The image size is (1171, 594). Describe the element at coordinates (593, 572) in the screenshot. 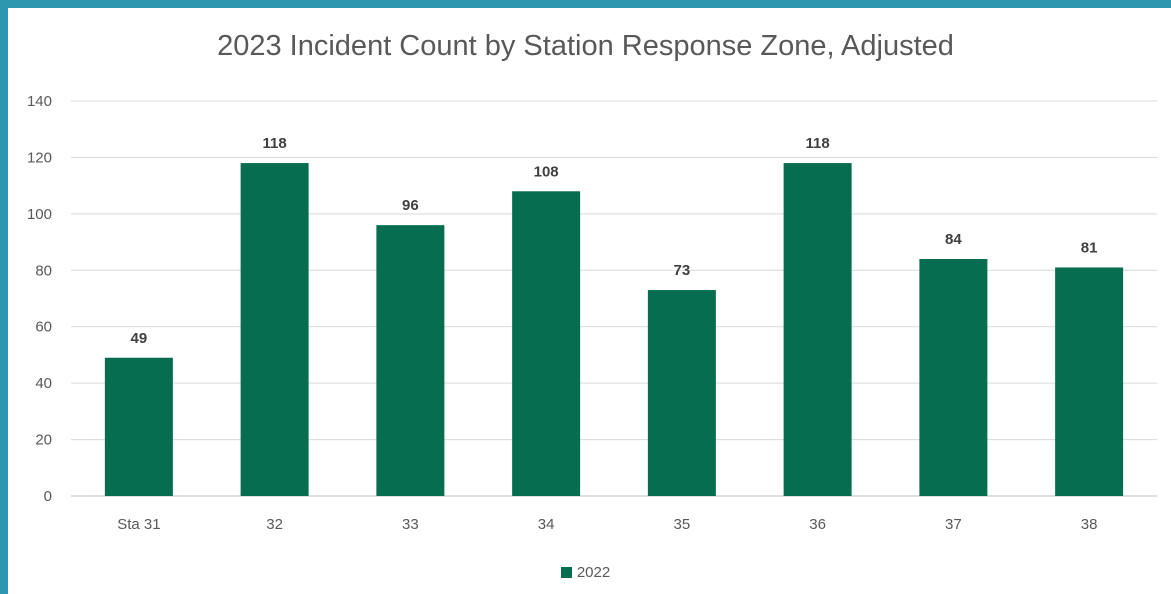

I see `legend-label: 2022` at that location.